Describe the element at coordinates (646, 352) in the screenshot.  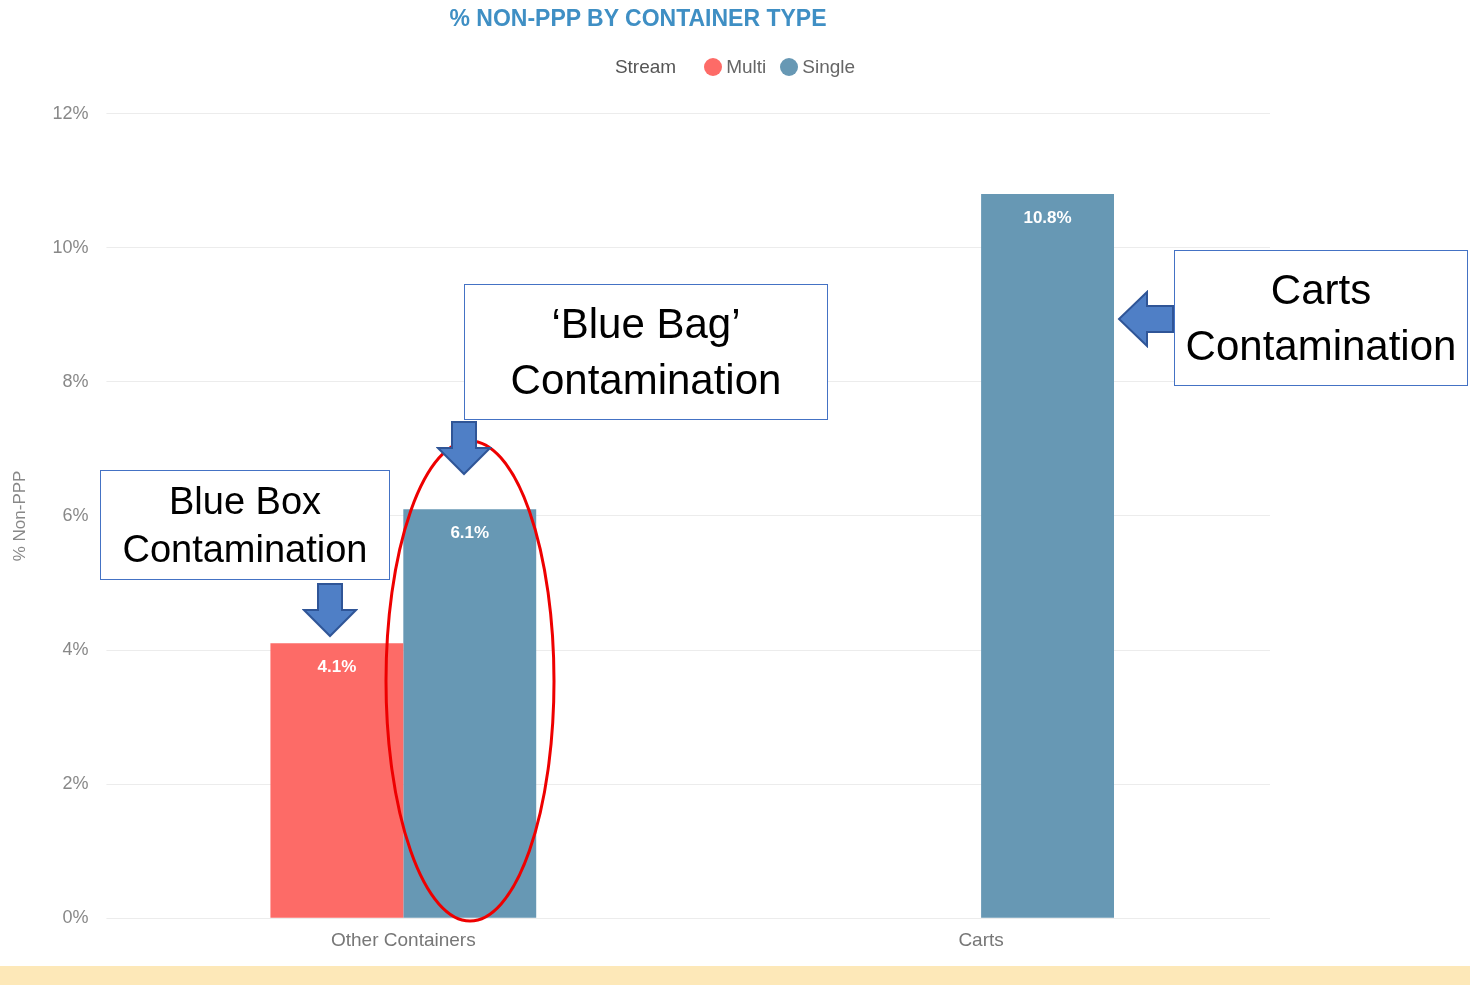
I see `annotation: ‘Blue Bag’ Contamination` at that location.